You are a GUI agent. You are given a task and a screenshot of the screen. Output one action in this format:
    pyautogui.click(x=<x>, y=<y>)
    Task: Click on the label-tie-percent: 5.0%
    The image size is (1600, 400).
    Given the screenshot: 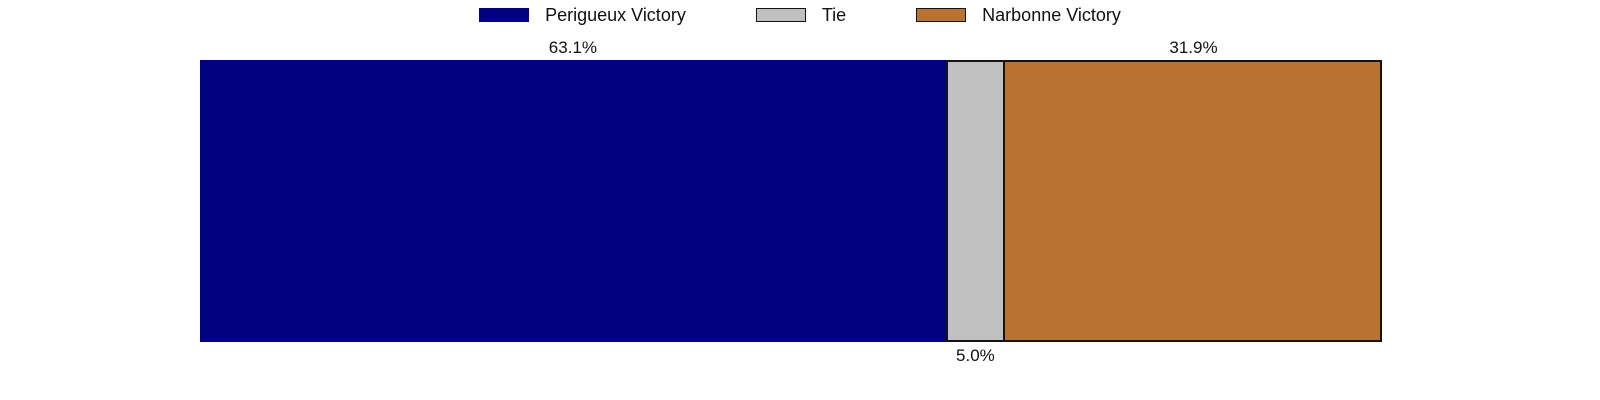 What is the action you would take?
    pyautogui.click(x=975, y=355)
    